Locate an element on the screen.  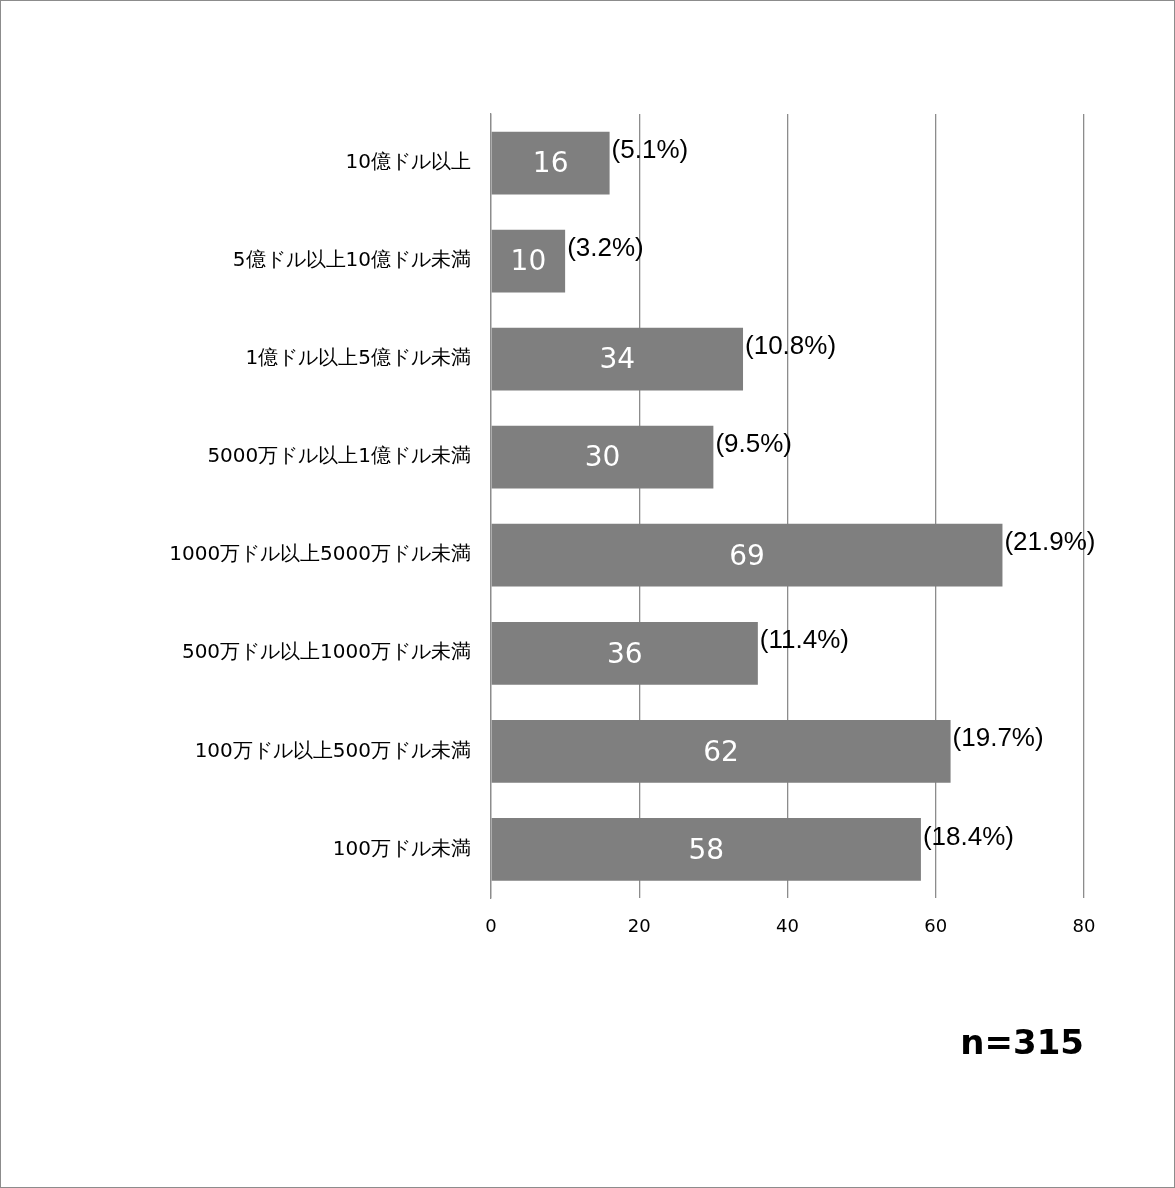
data-label: 36 is located at coordinates (624, 653).